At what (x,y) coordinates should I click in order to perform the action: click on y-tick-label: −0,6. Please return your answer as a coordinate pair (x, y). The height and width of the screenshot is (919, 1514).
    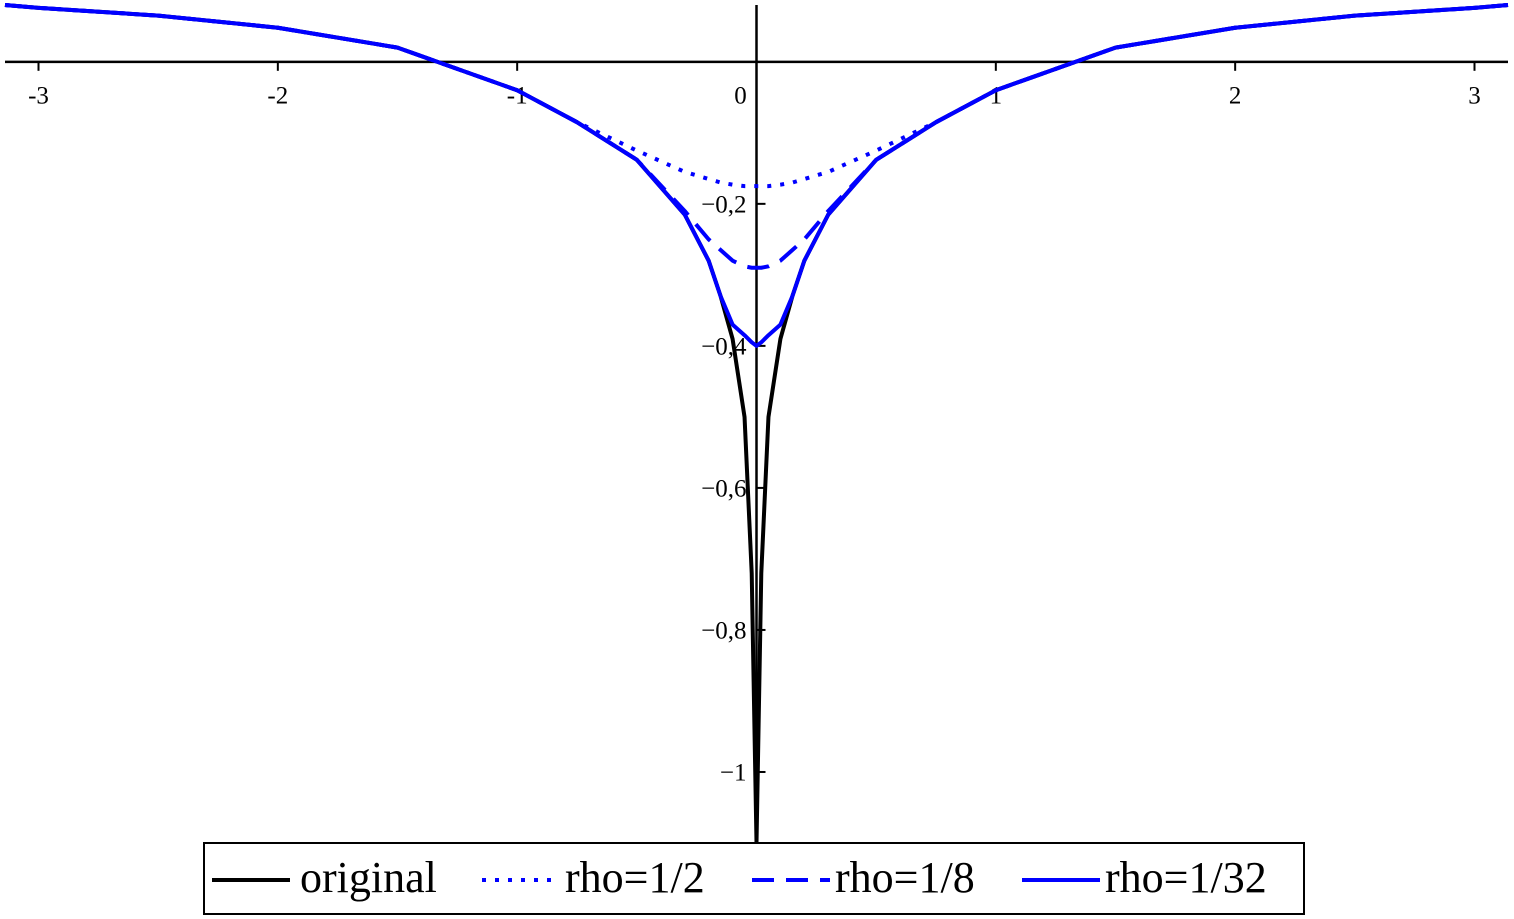
    Looking at the image, I should click on (723, 489).